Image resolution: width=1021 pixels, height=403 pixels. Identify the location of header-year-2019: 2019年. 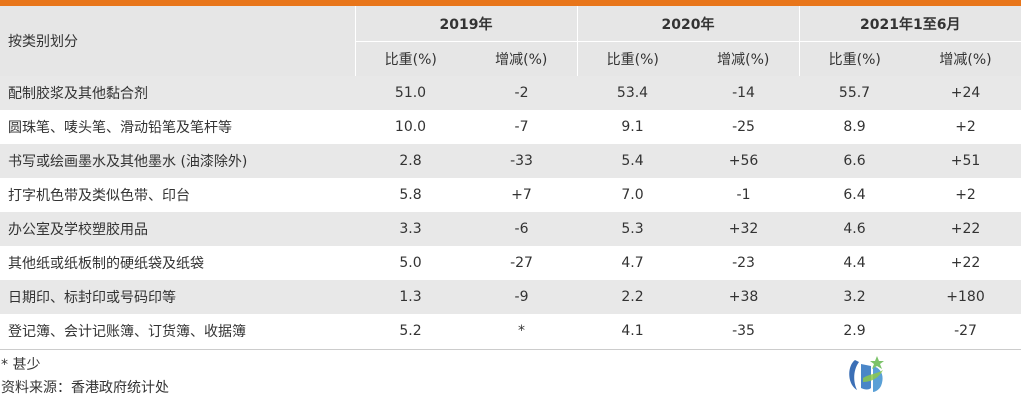
(466, 24).